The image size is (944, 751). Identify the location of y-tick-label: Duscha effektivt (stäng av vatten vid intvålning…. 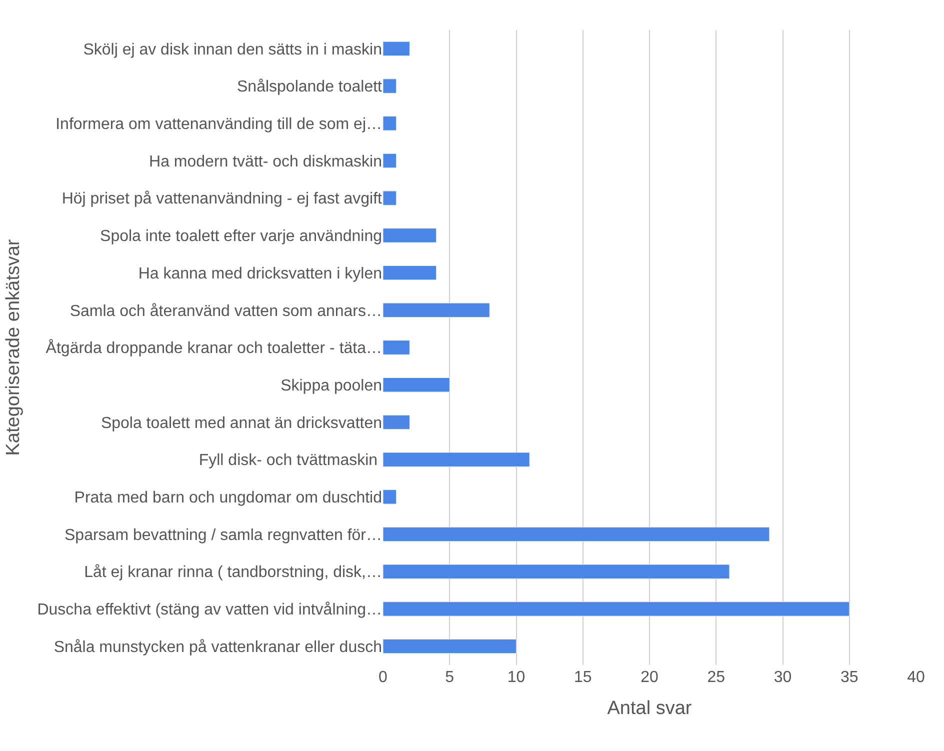
(209, 610).